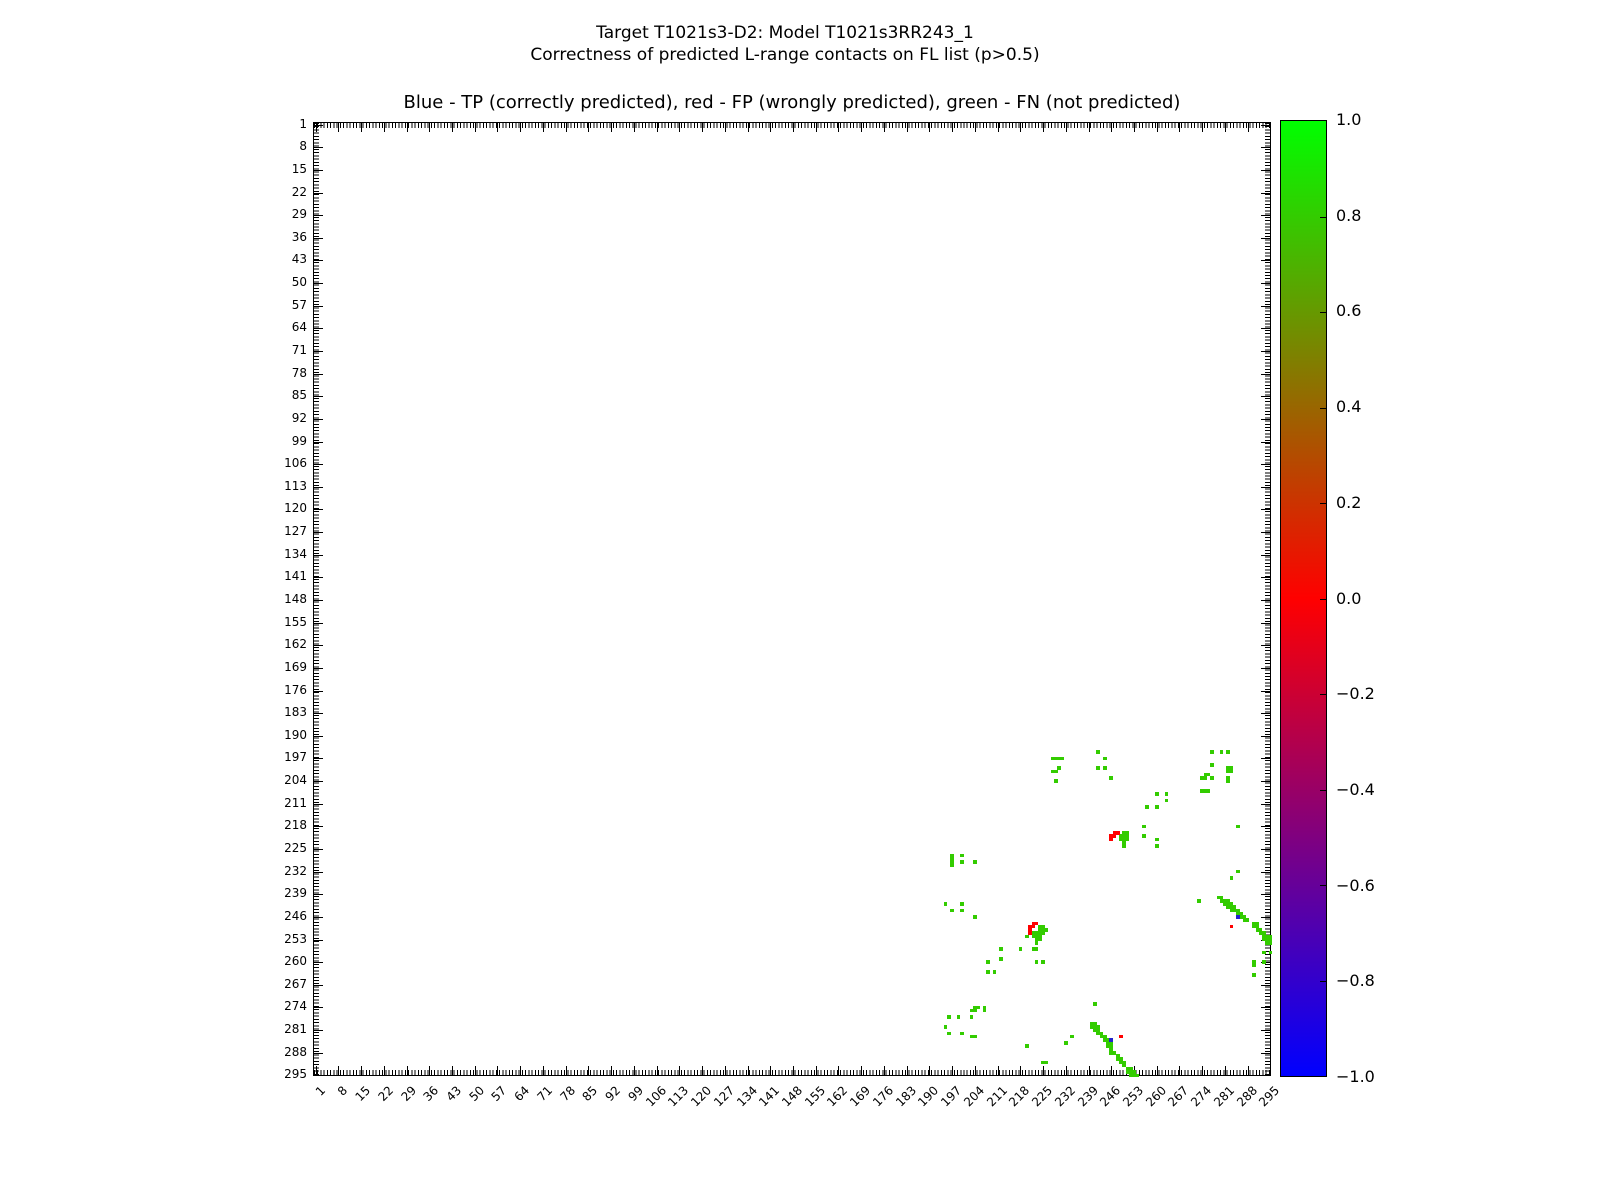 The height and width of the screenshot is (1200, 1600). I want to click on y-tick-label: 141, so click(295, 576).